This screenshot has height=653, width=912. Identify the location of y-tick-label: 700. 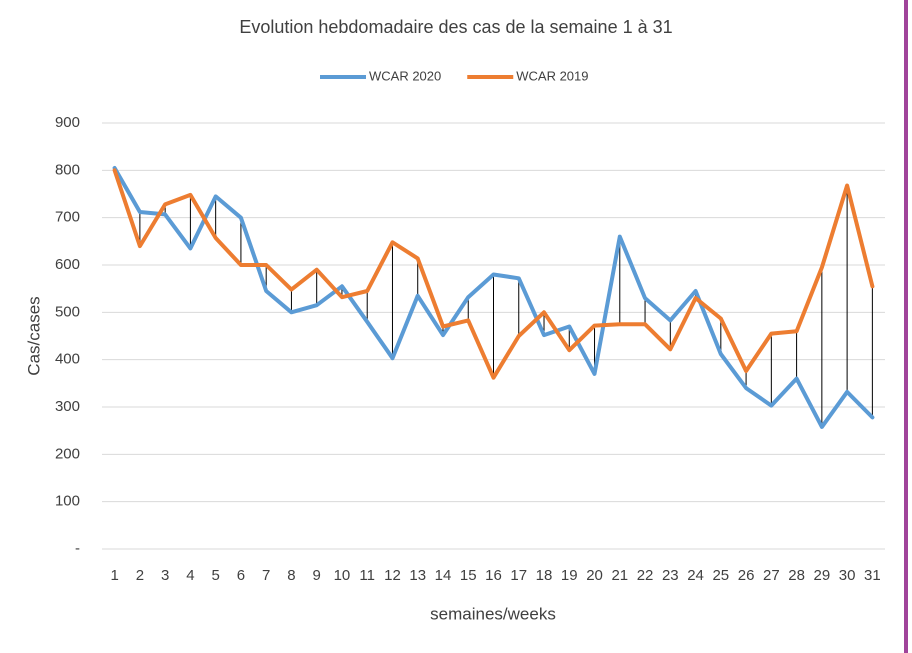
(67, 217).